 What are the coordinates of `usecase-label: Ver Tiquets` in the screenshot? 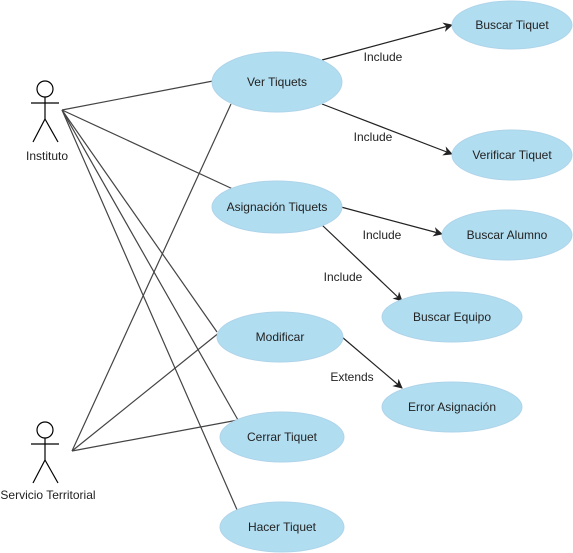 It's located at (277, 82).